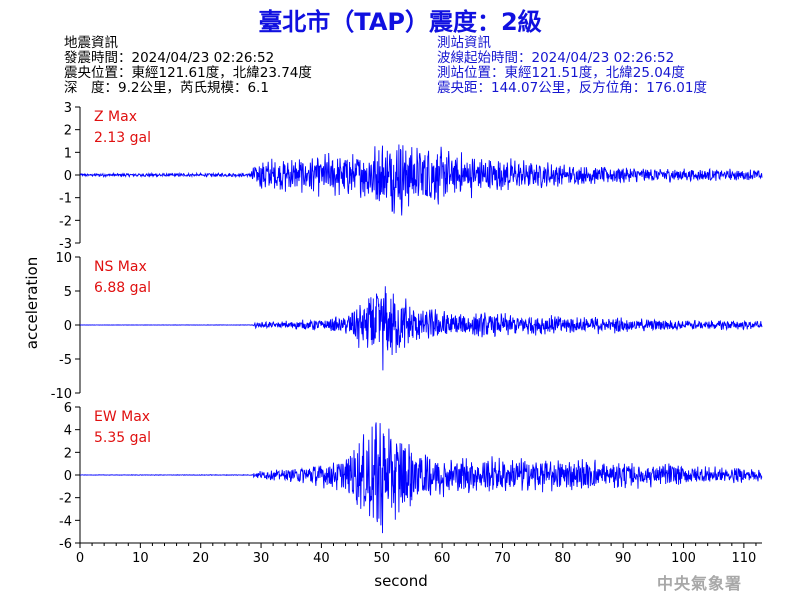 This screenshot has height=600, width=800. What do you see at coordinates (166, 88) in the screenshot?
I see `quake-depth-magnitude: 深 度：9.2公里，芮氏規模：6.1` at bounding box center [166, 88].